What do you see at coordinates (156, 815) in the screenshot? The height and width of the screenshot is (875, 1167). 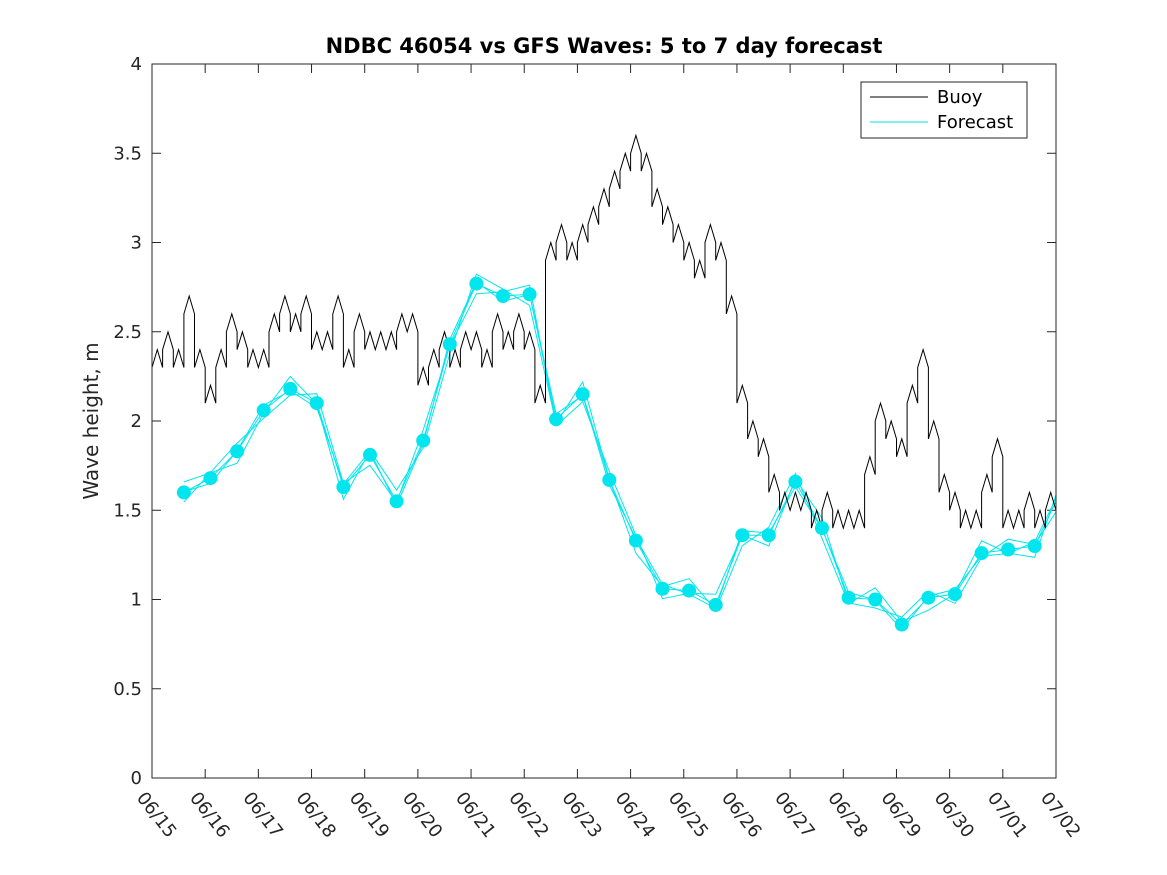 I see `x-tick-label: 06/15` at bounding box center [156, 815].